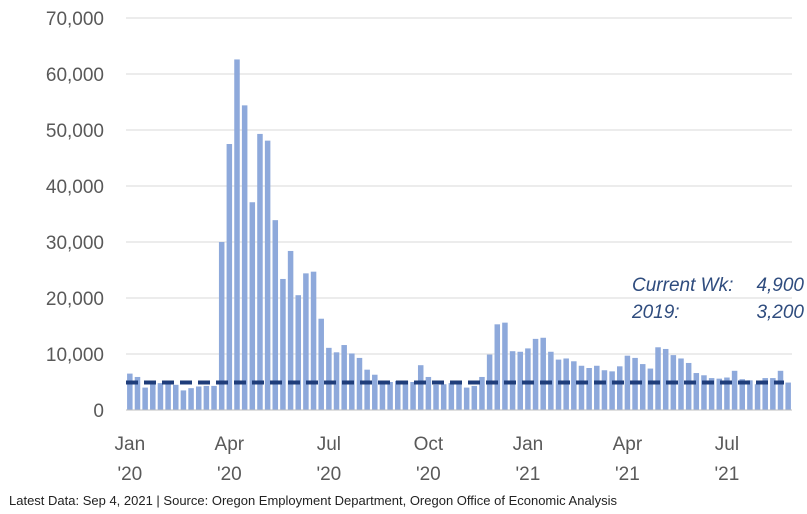 Image resolution: width=807 pixels, height=514 pixels. What do you see at coordinates (75, 243) in the screenshot?
I see `y-tick-label: 30,000` at bounding box center [75, 243].